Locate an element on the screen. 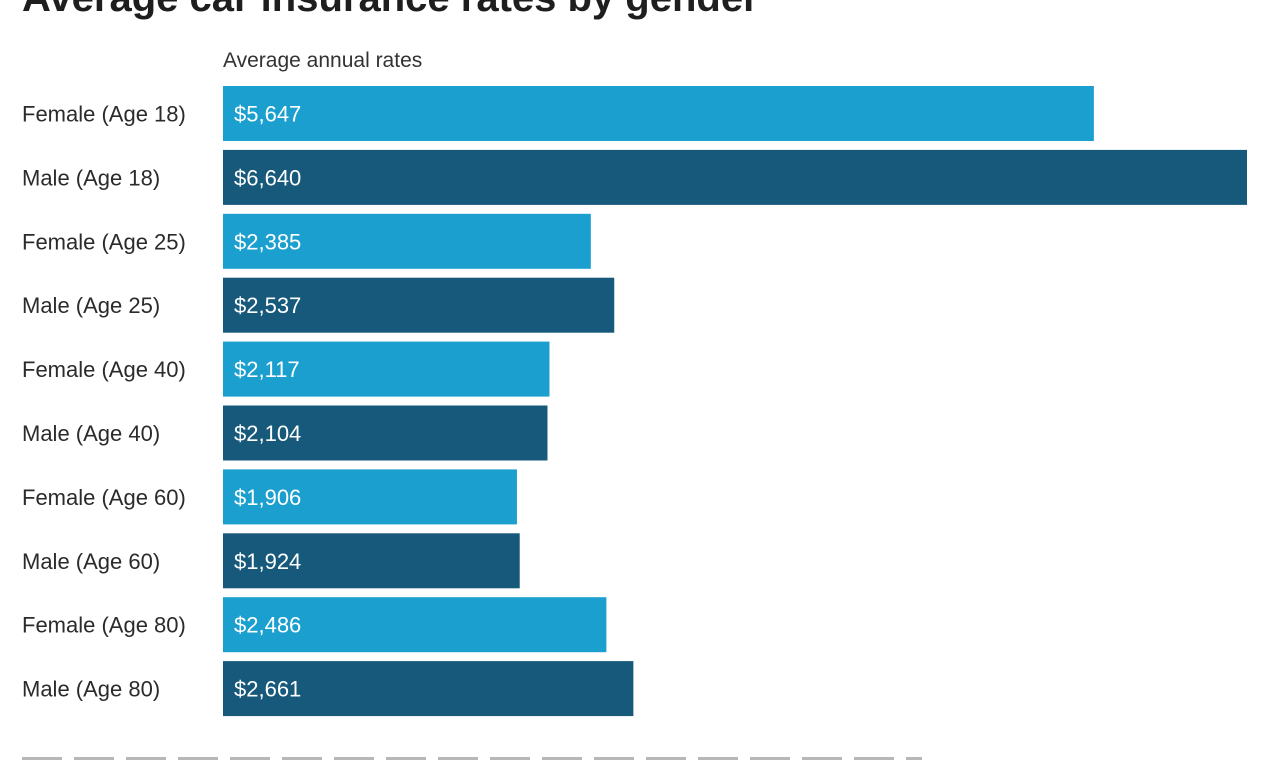 Image resolution: width=1278 pixels, height=760 pixels. category-label: Male (Age 80) is located at coordinates (91, 689).